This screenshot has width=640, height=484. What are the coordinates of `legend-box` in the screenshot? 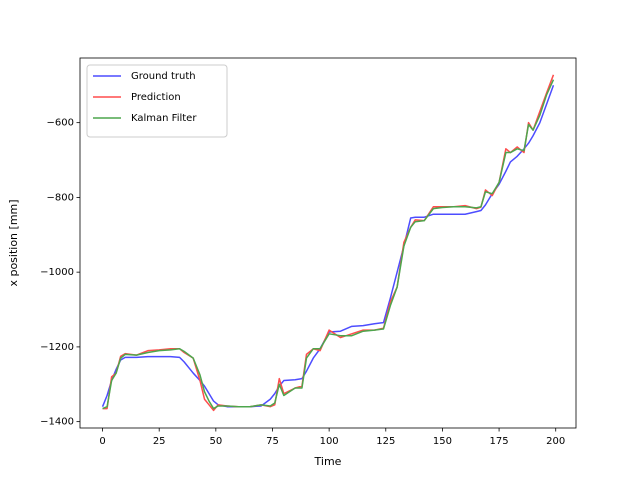 It's located at (157, 101).